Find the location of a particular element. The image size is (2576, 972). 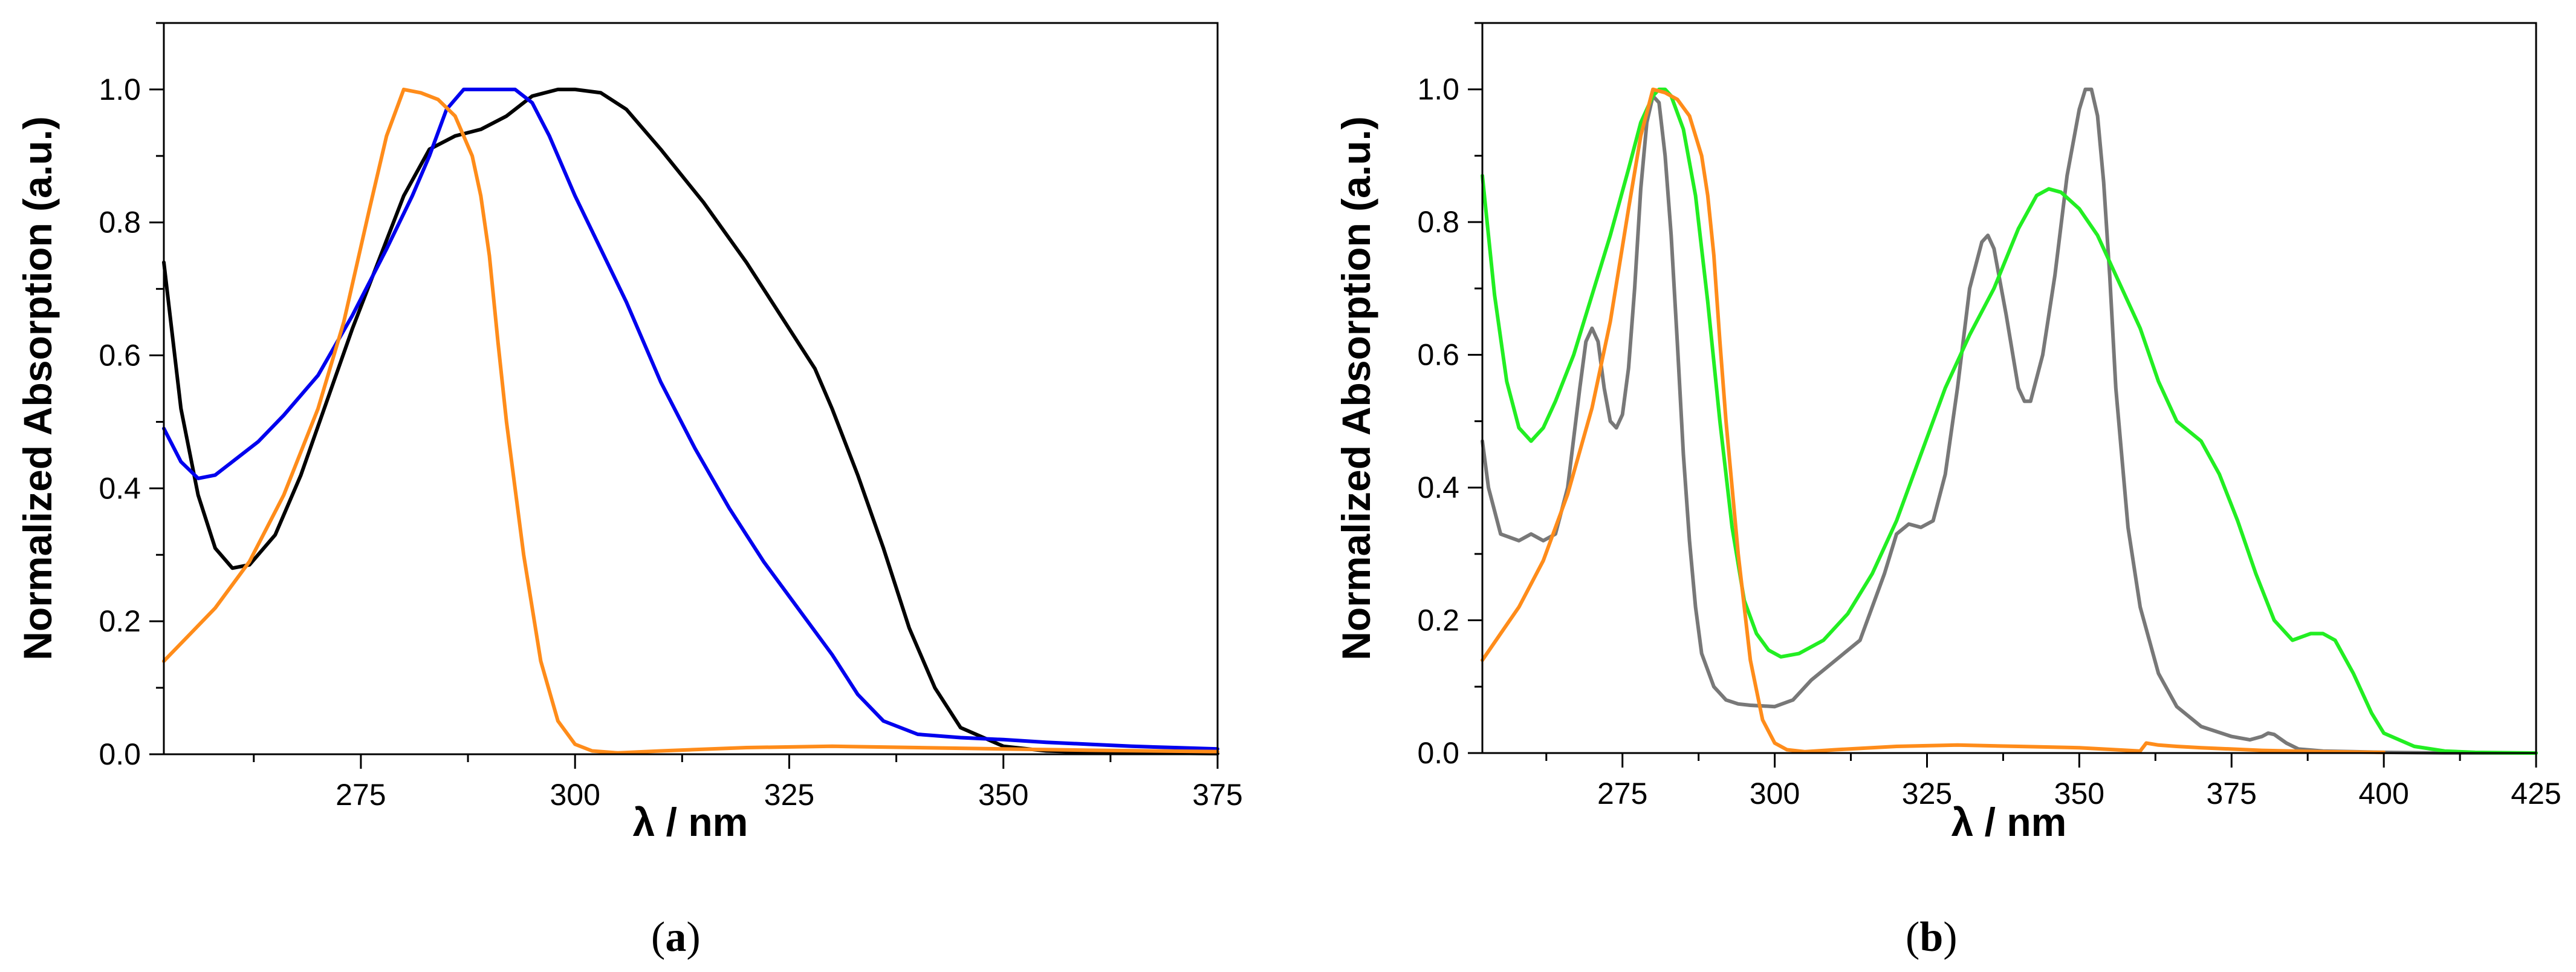

panel-b-caption: (b) is located at coordinates (1932, 937).